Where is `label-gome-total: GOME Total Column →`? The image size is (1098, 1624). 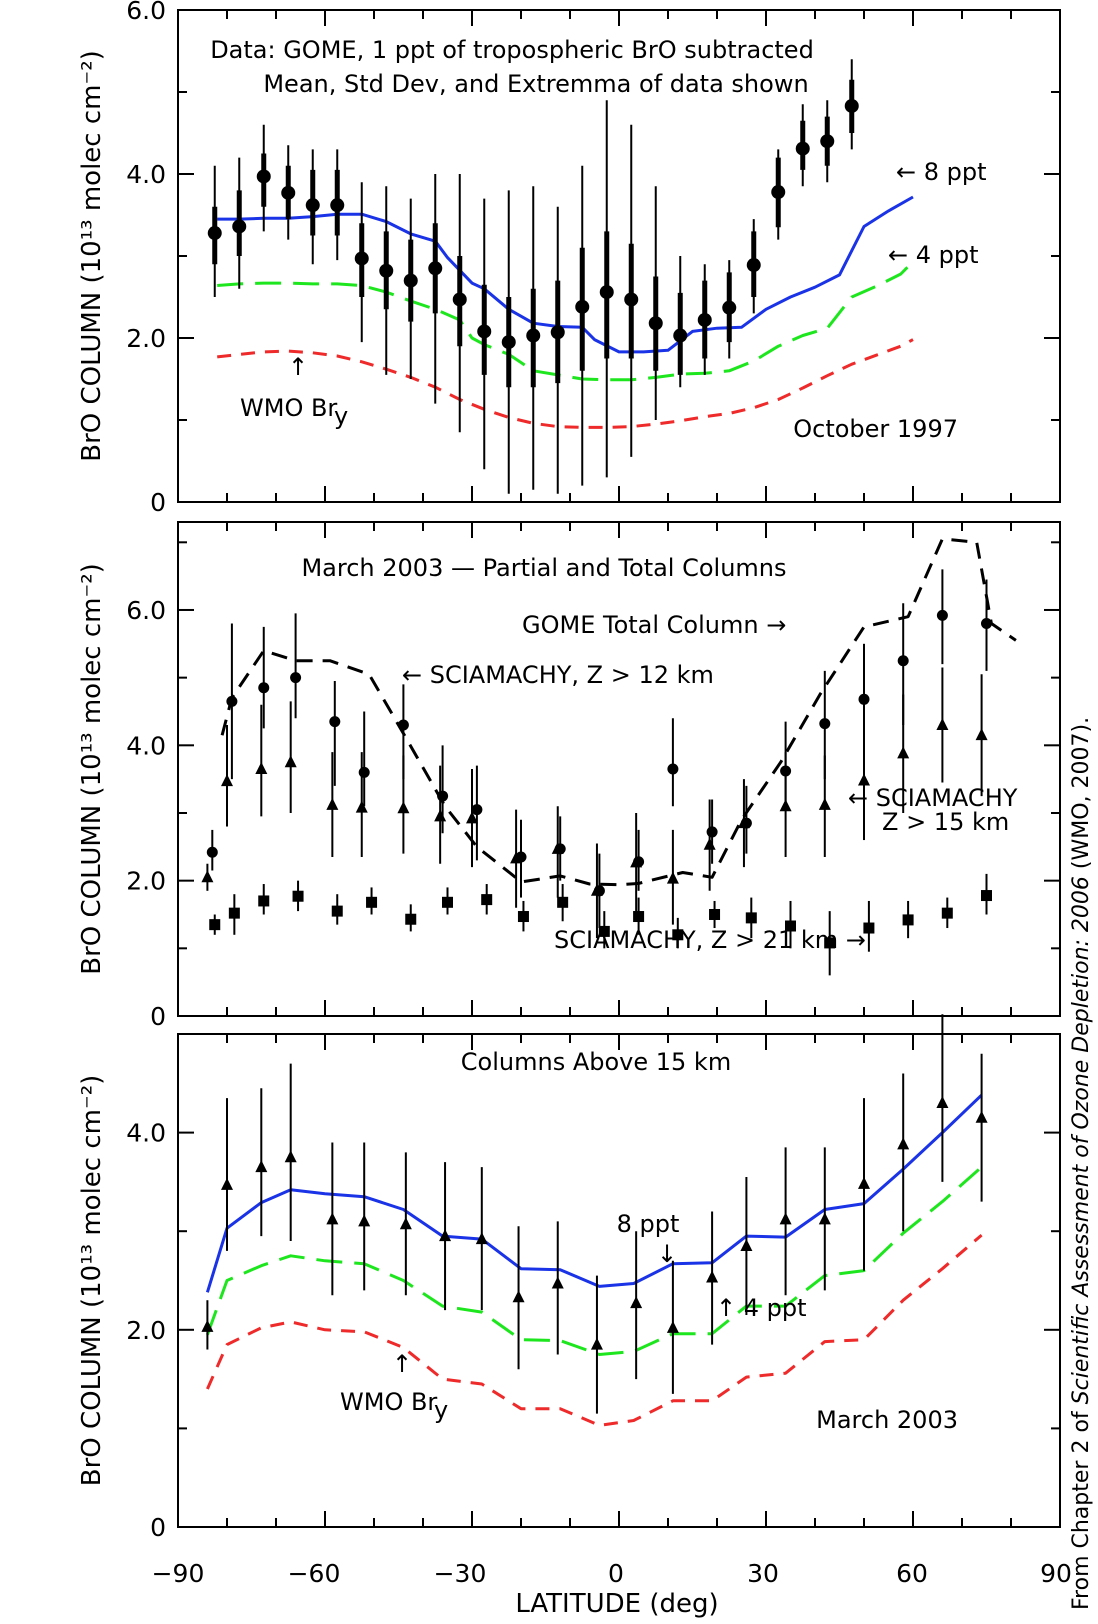
label-gome-total: GOME Total Column → is located at coordinates (654, 625).